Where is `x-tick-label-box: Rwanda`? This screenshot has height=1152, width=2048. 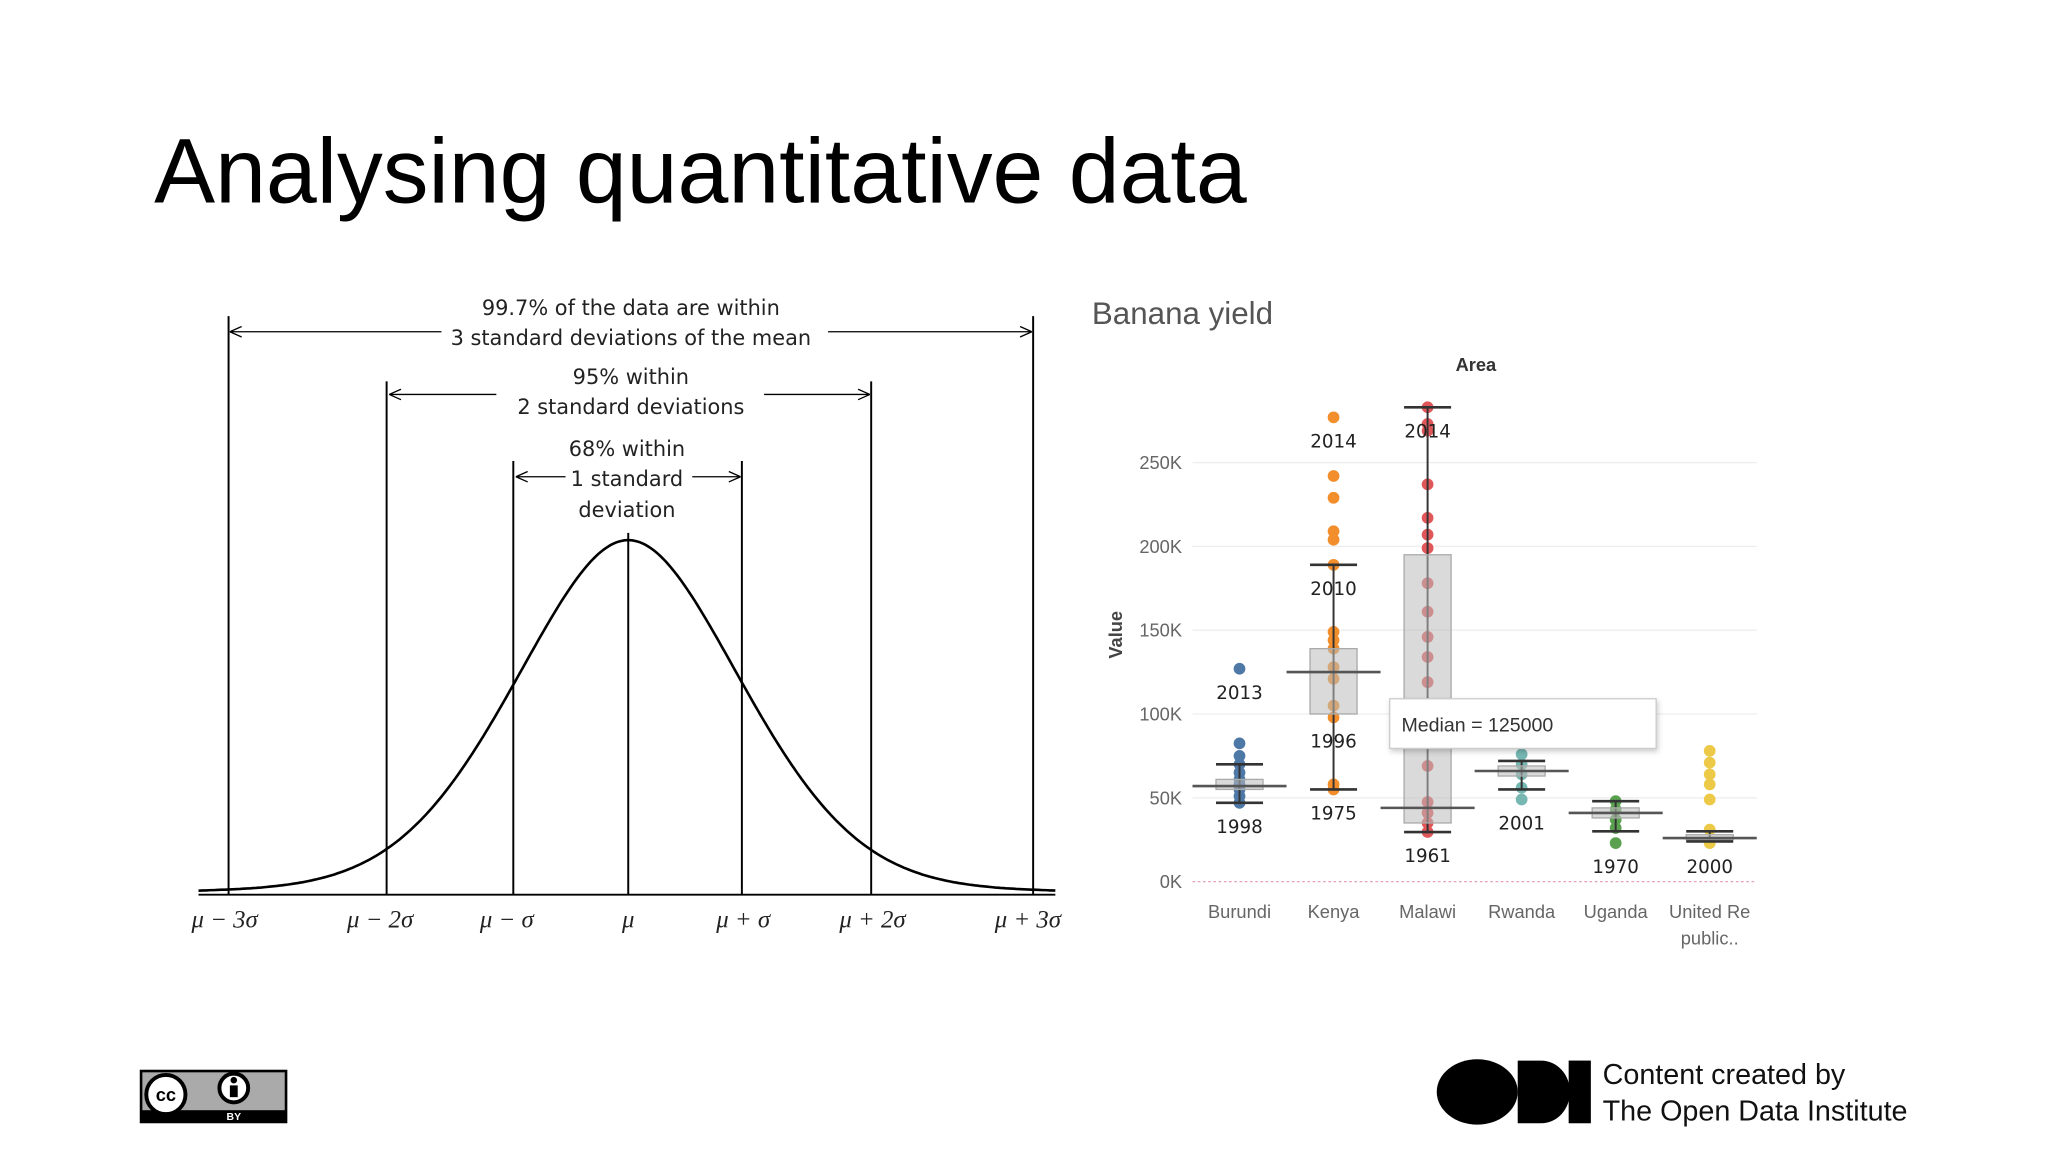
x-tick-label-box: Rwanda is located at coordinates (1522, 912).